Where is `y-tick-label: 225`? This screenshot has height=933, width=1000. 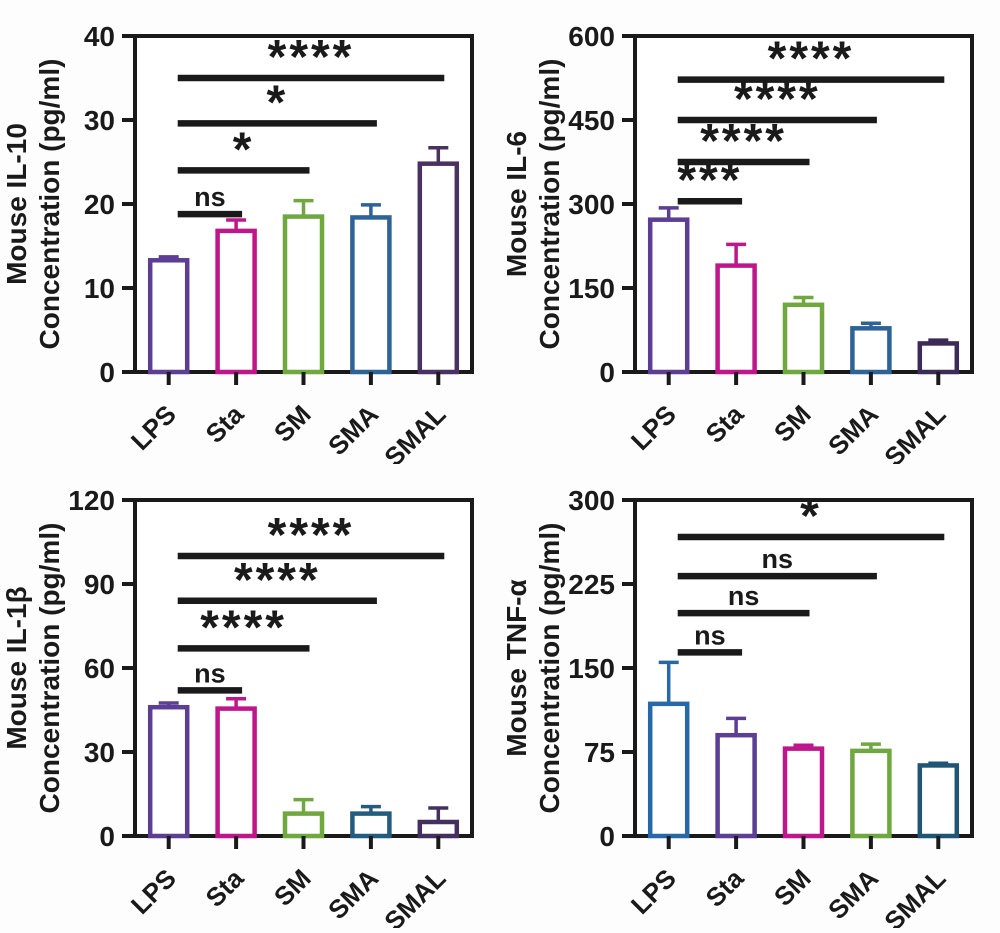
y-tick-label: 225 is located at coordinates (591, 584).